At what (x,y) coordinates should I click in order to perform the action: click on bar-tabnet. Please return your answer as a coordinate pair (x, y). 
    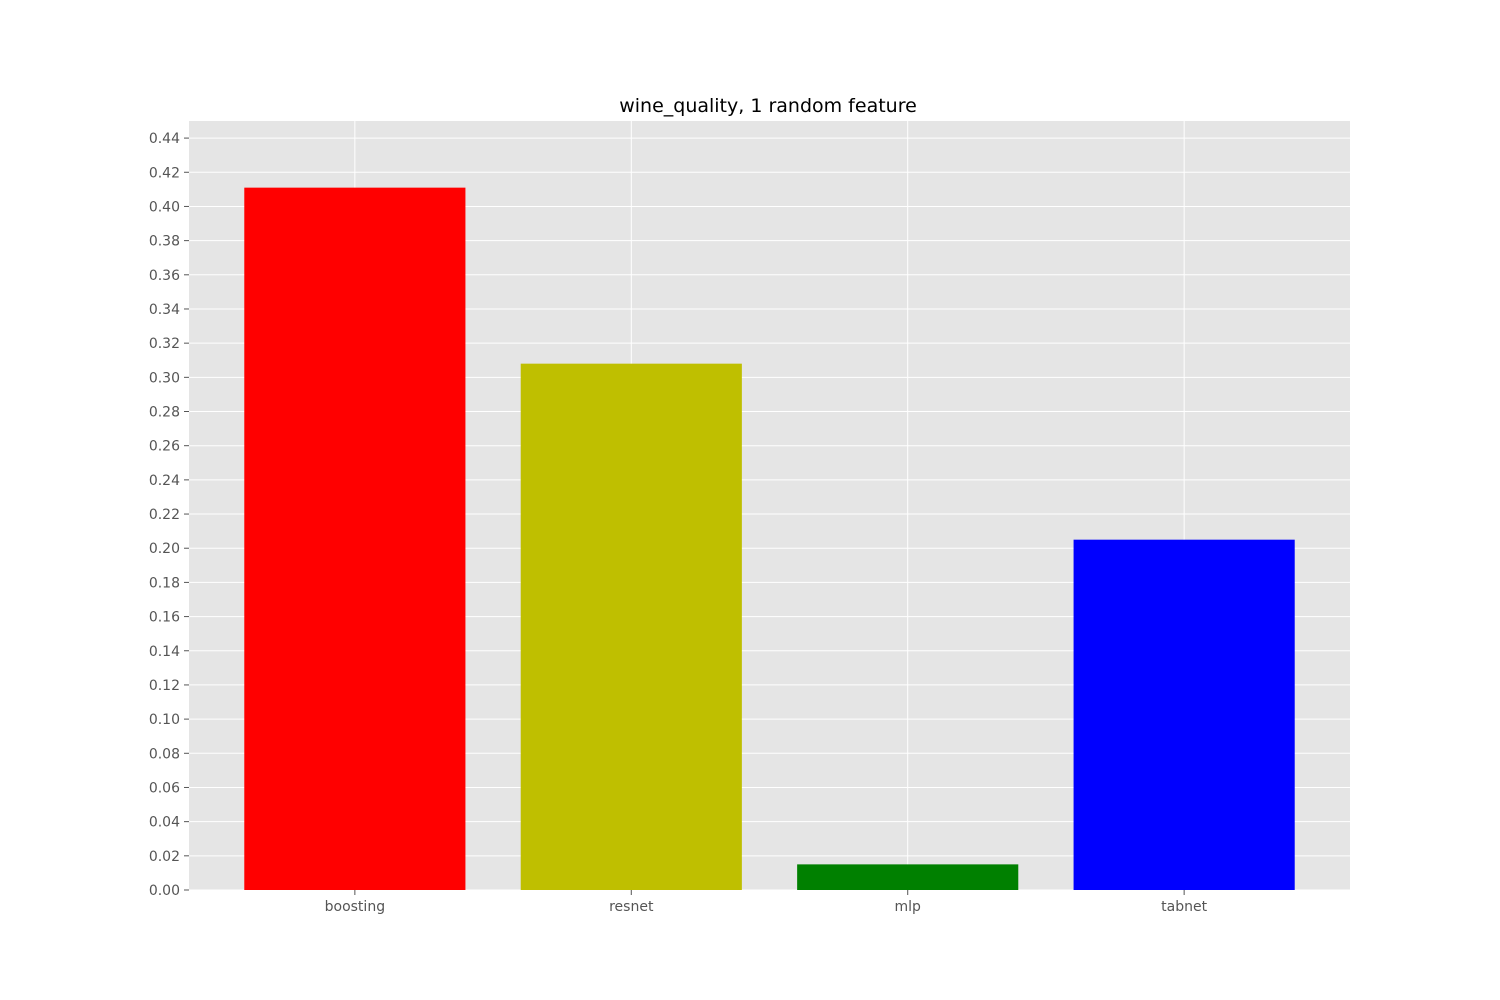
    Looking at the image, I should click on (1184, 714).